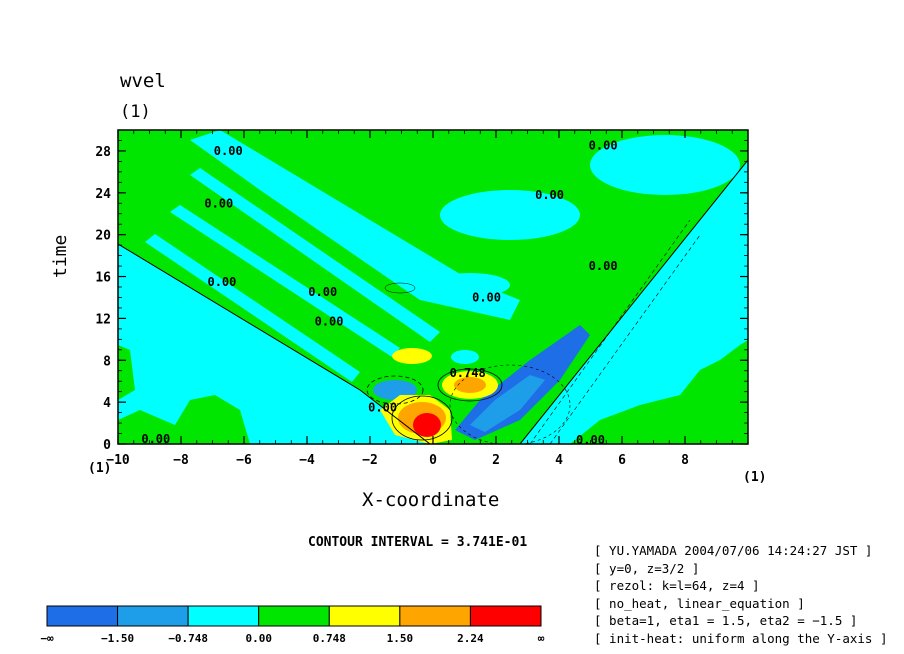 This screenshot has height=654, width=904. I want to click on x-tick-label: −8, so click(181, 460).